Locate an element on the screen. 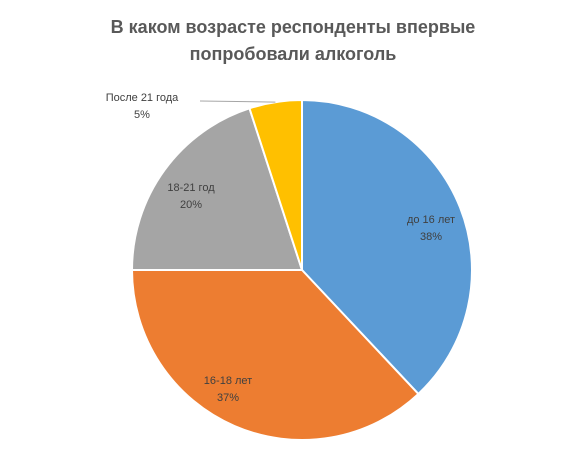 Image resolution: width=586 pixels, height=461 pixels. slice-value-label: 37% is located at coordinates (228, 398).